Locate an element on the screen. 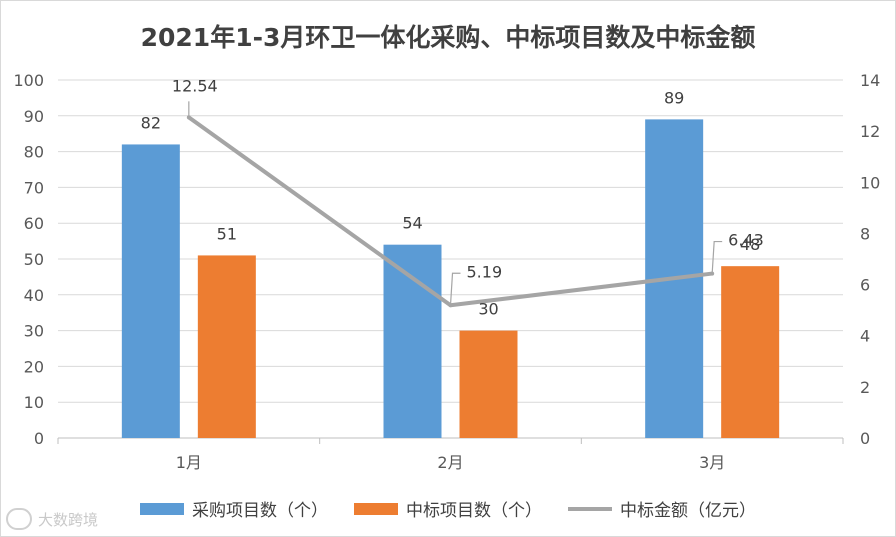  legend-label: 采购项目数（个） is located at coordinates (260, 511).